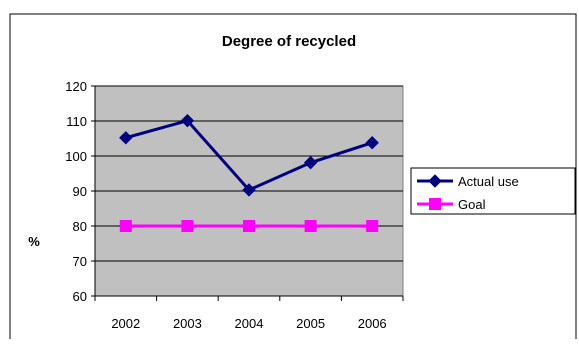 The height and width of the screenshot is (344, 579). What do you see at coordinates (472, 204) in the screenshot?
I see `legend-label-goal: Goal` at bounding box center [472, 204].